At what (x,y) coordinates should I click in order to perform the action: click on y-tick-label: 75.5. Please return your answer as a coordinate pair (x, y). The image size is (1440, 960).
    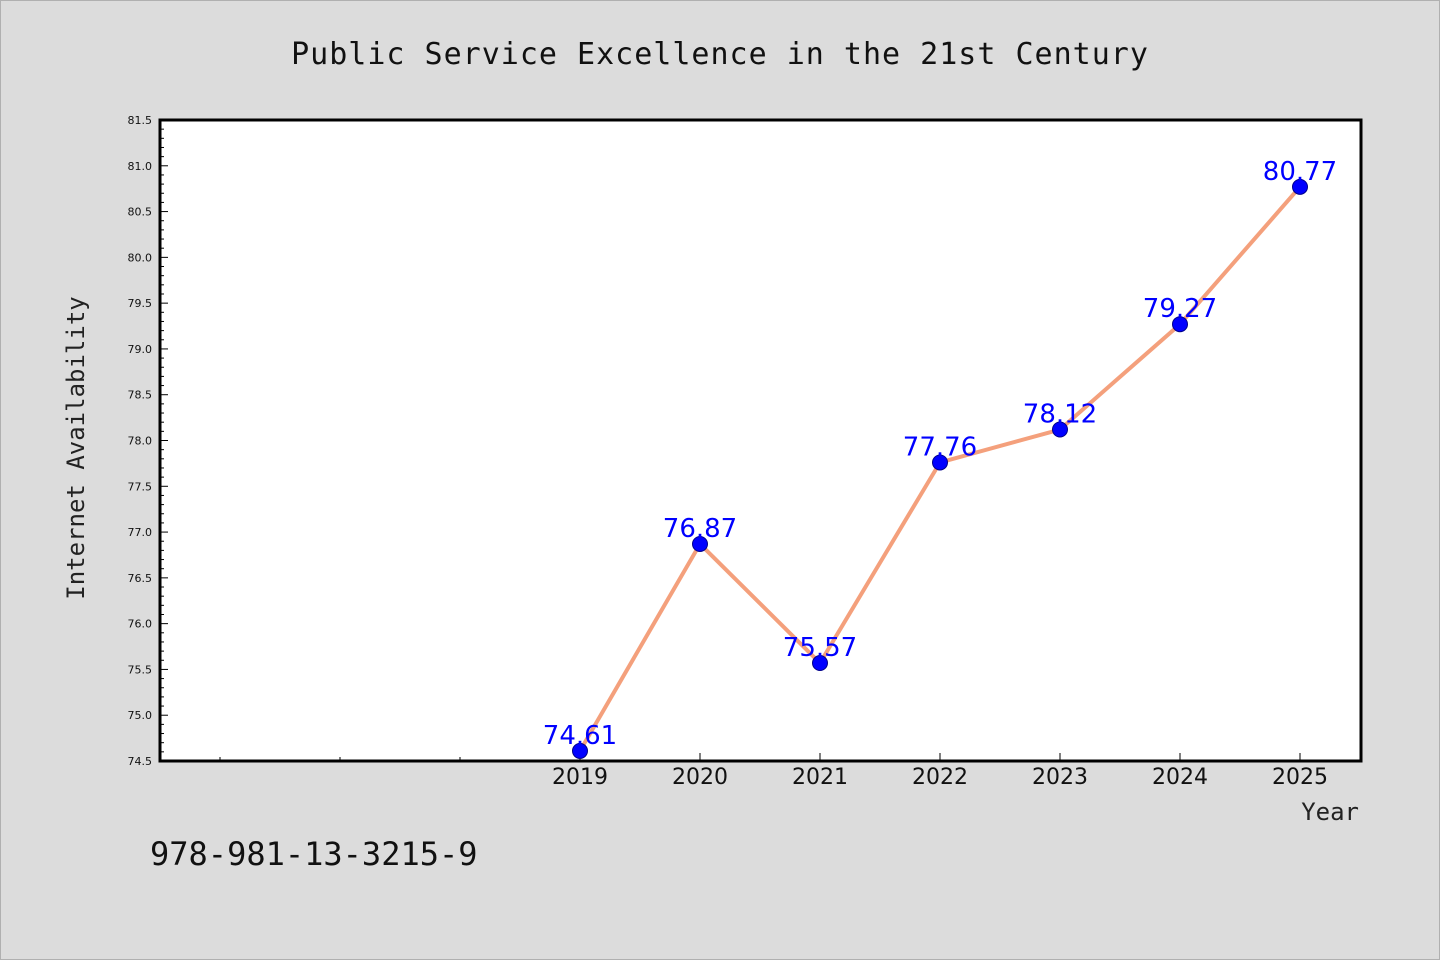
    Looking at the image, I should click on (140, 669).